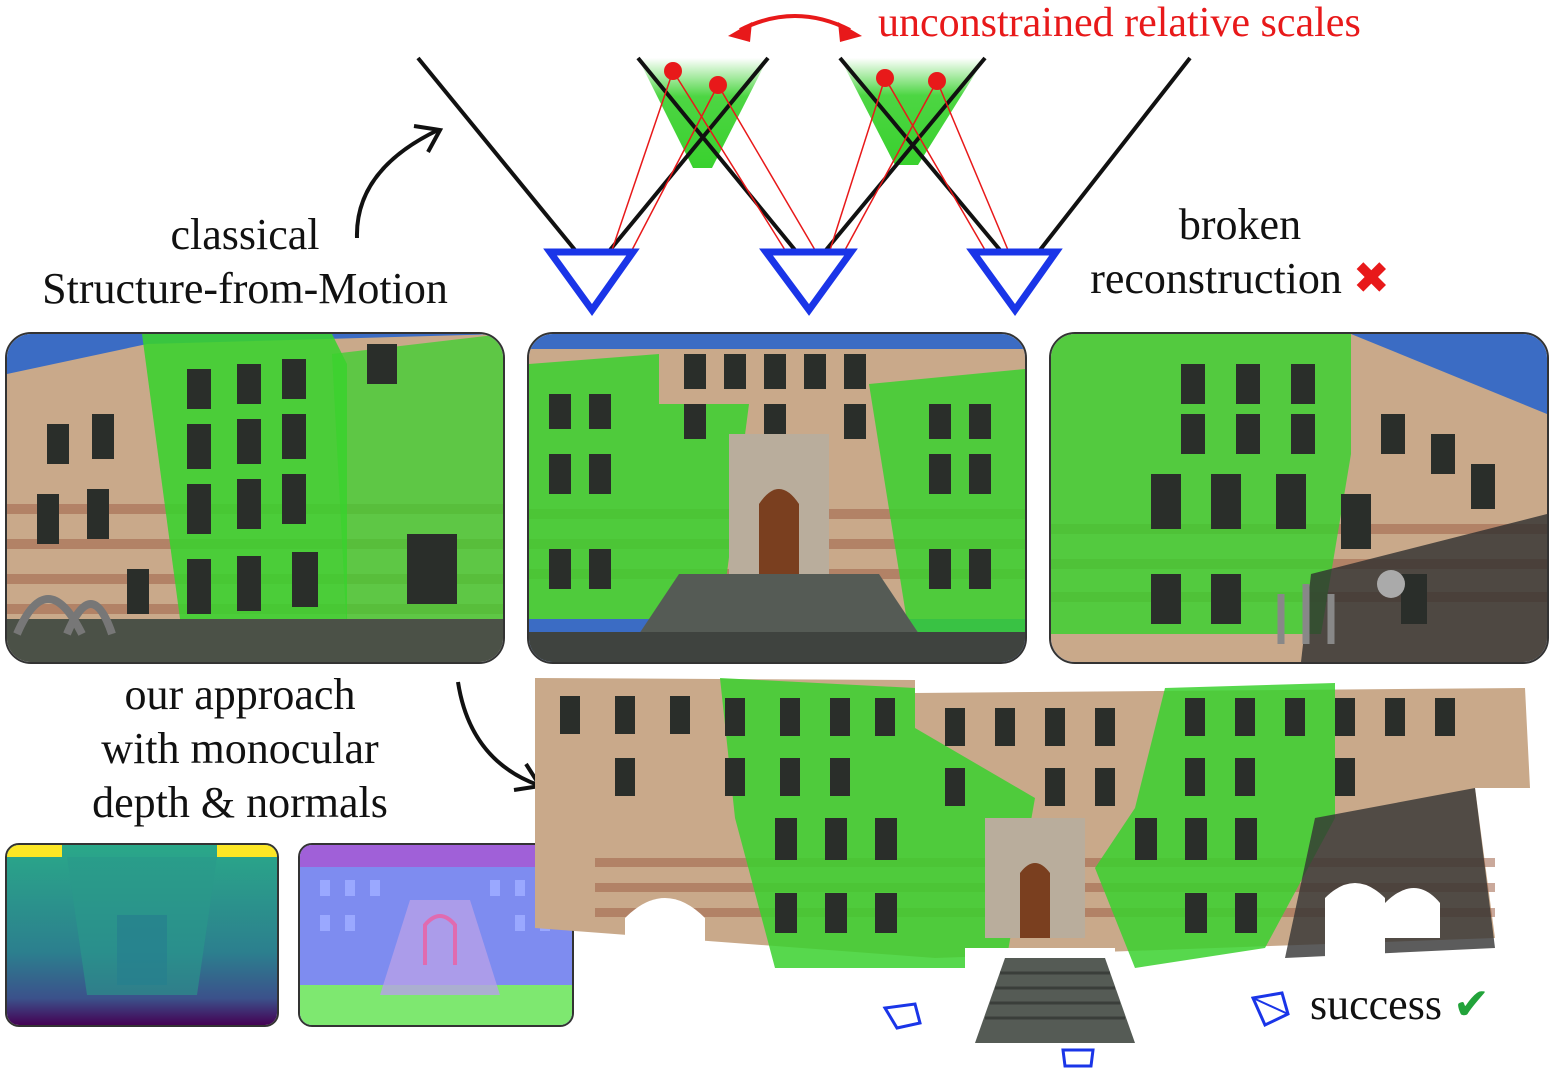 This screenshot has height=1076, width=1550. Describe the element at coordinates (1240, 224) in the screenshot. I see `broken-line-1: broken` at that location.